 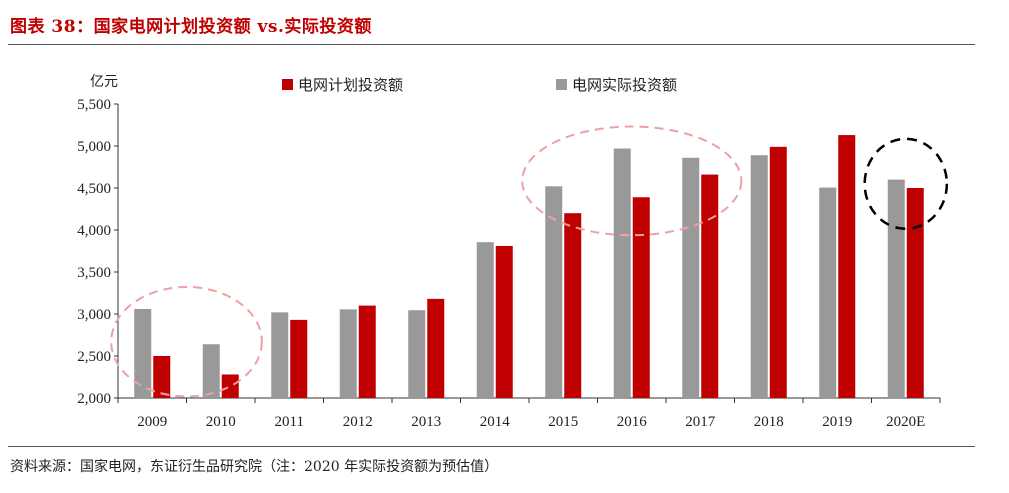 I want to click on x-tick-label: 2009, so click(x=152, y=422).